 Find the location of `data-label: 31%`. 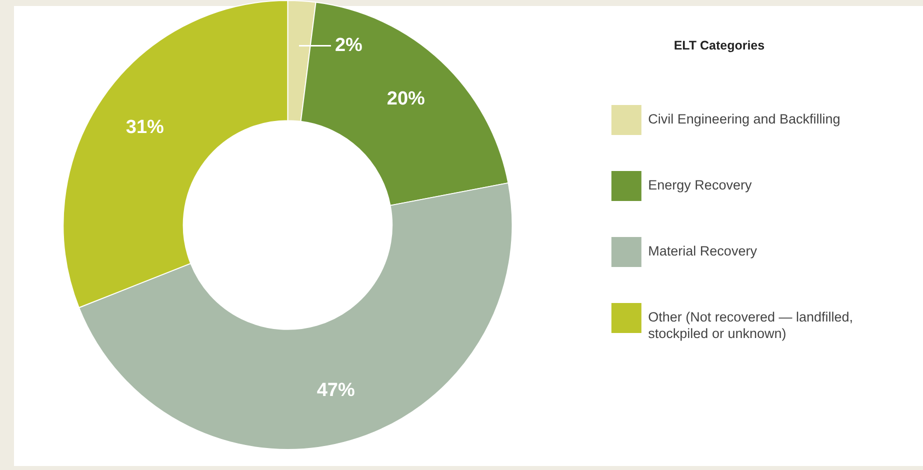

data-label: 31% is located at coordinates (145, 127).